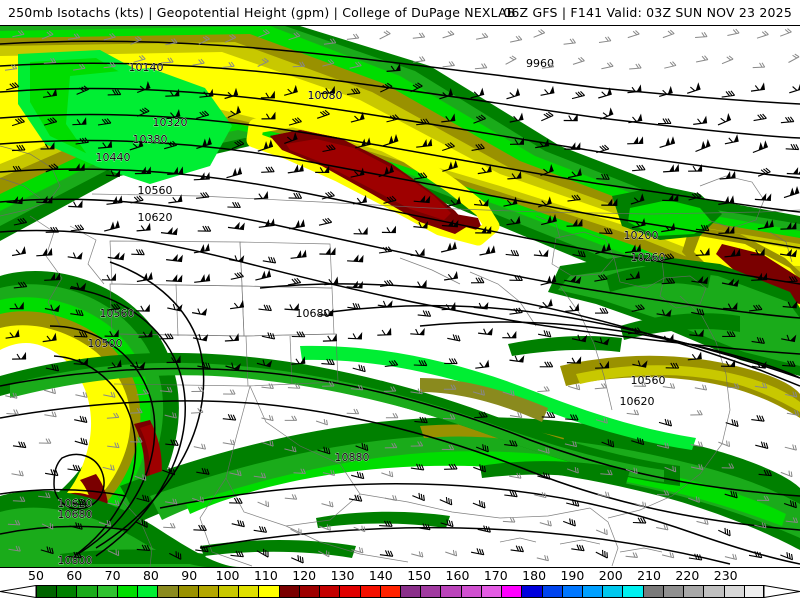 The width and height of the screenshot is (800, 600). Describe the element at coordinates (495, 575) in the screenshot. I see `colorbar-tick-label: 170` at that location.